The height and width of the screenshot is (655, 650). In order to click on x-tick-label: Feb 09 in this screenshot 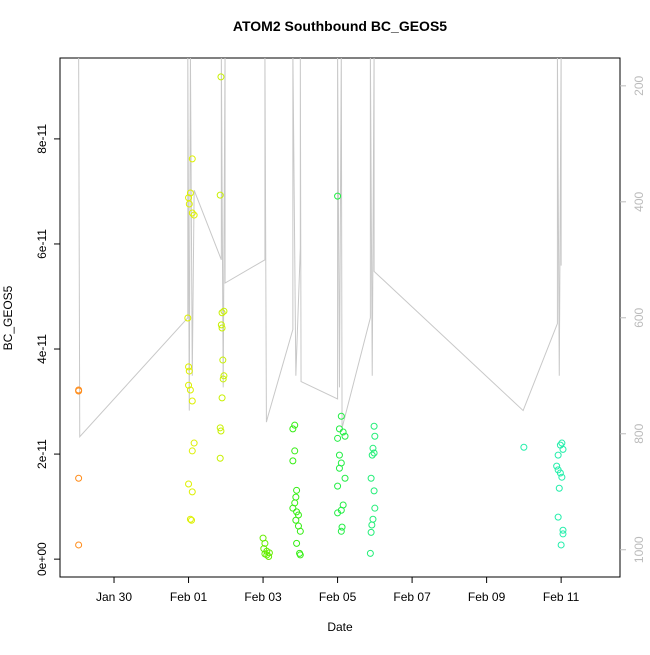, I will do `click(487, 597)`.